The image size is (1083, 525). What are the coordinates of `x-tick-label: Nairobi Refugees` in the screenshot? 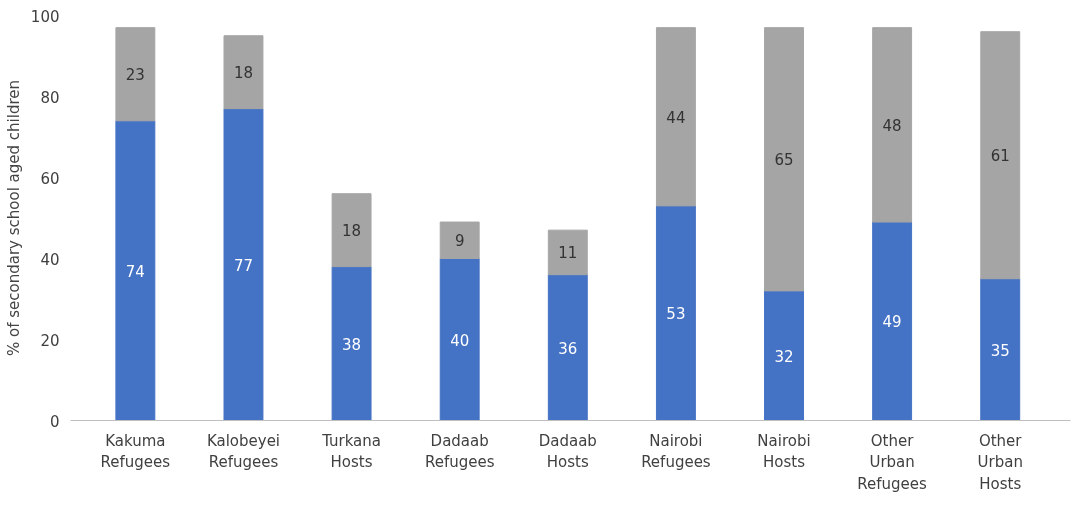 It's located at (676, 451).